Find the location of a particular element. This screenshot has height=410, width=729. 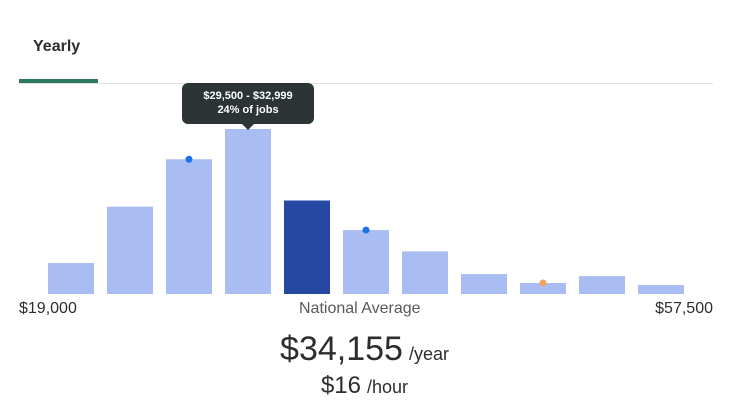

yearly-salary: $34,155/year is located at coordinates (364, 349).